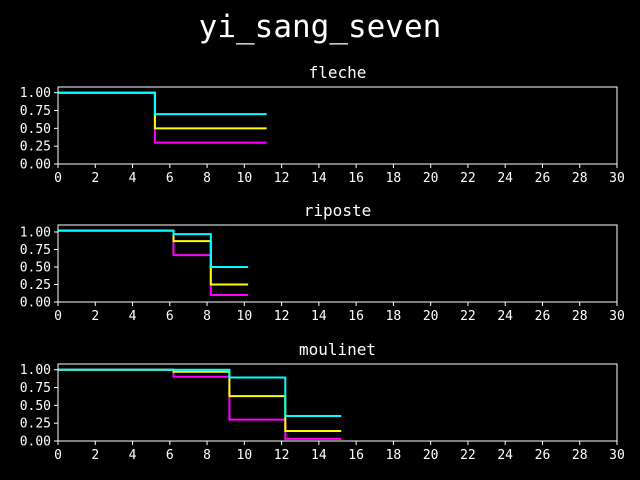  Describe the element at coordinates (337, 349) in the screenshot. I see `panel-title: moulinet` at that location.